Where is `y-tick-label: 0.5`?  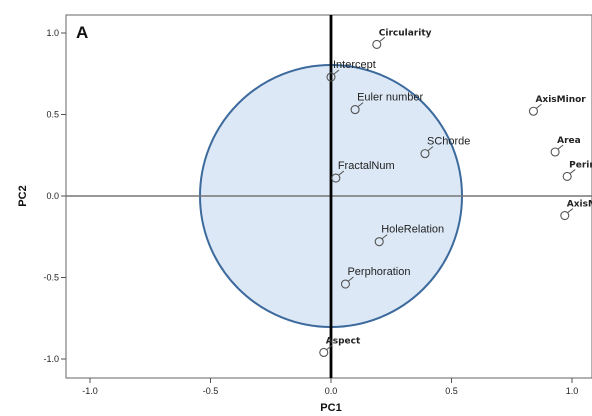 y-tick-label: 0.5 is located at coordinates (52, 115).